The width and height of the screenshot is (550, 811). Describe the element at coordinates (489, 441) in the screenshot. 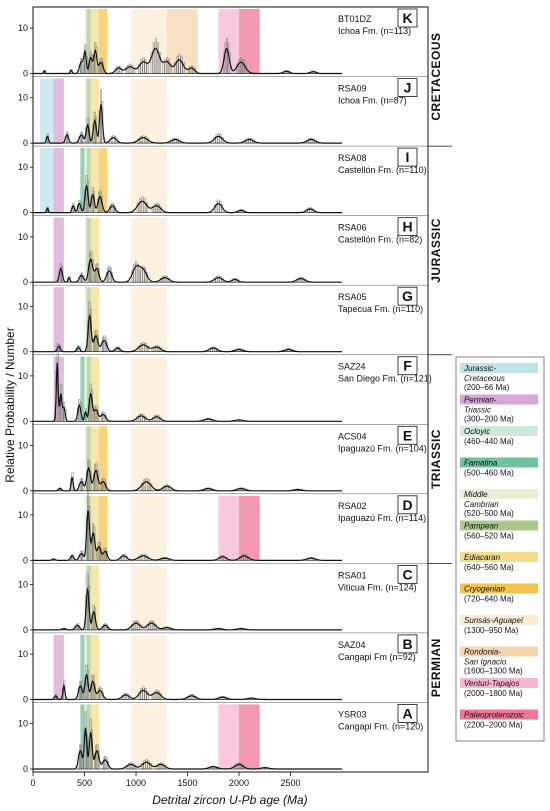

I see `legend-range: (460–440 Ma)` at that location.